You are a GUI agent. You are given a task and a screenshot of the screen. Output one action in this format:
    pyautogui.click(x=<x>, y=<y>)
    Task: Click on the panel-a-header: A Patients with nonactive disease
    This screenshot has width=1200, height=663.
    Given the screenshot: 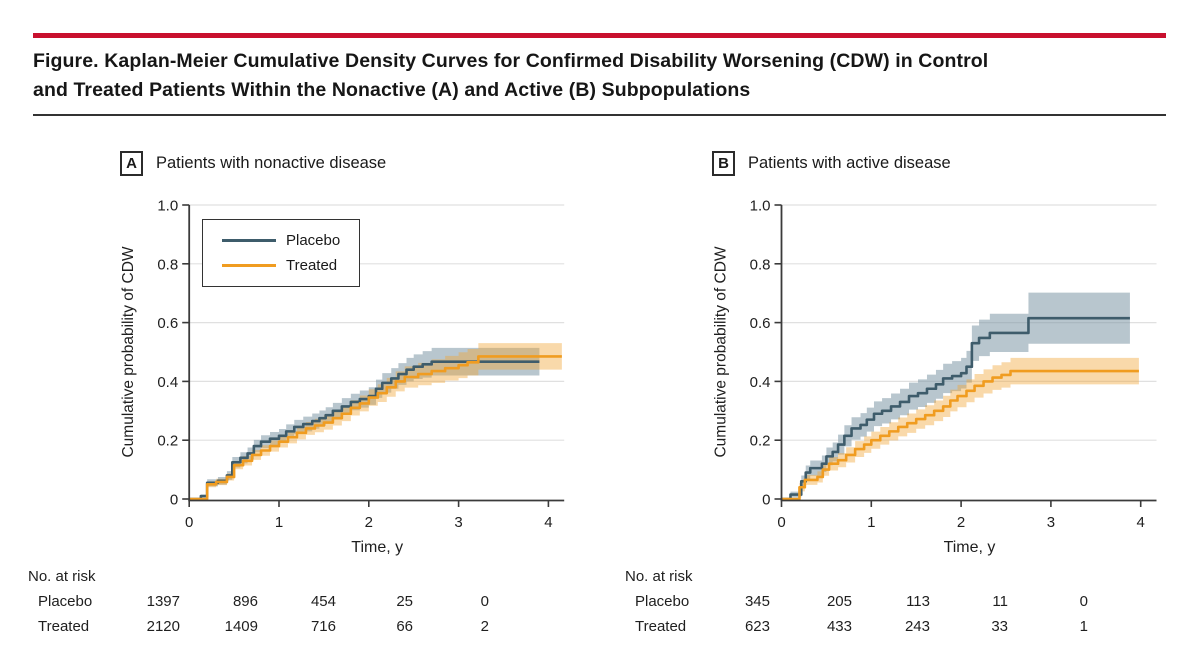 What is the action you would take?
    pyautogui.click(x=253, y=163)
    